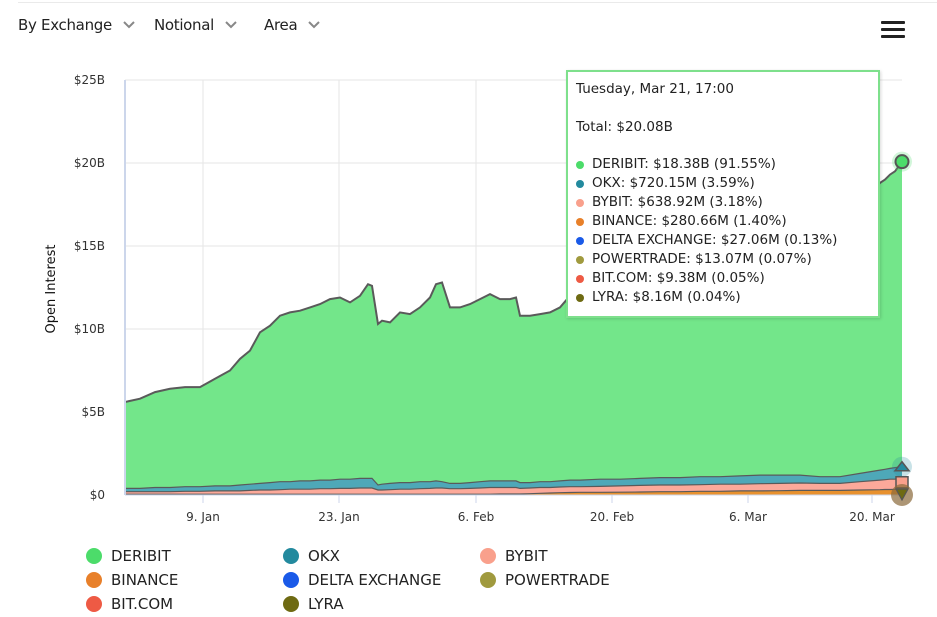  What do you see at coordinates (624, 127) in the screenshot?
I see `tooltip-total: Total: $20.08B` at bounding box center [624, 127].